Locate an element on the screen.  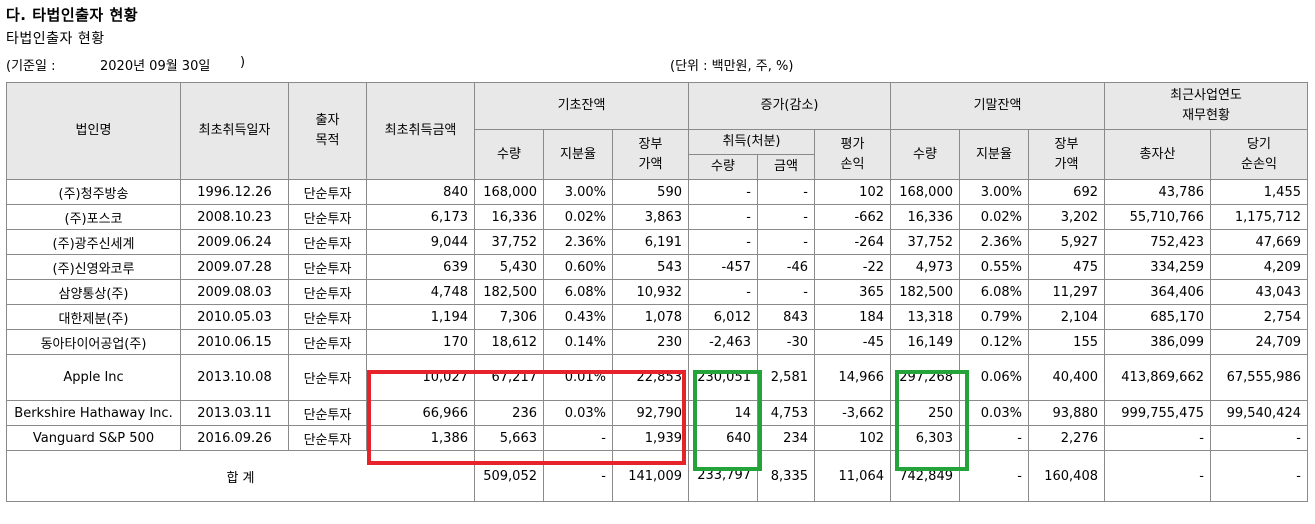
header-close-qty: 수량 is located at coordinates (925, 154).